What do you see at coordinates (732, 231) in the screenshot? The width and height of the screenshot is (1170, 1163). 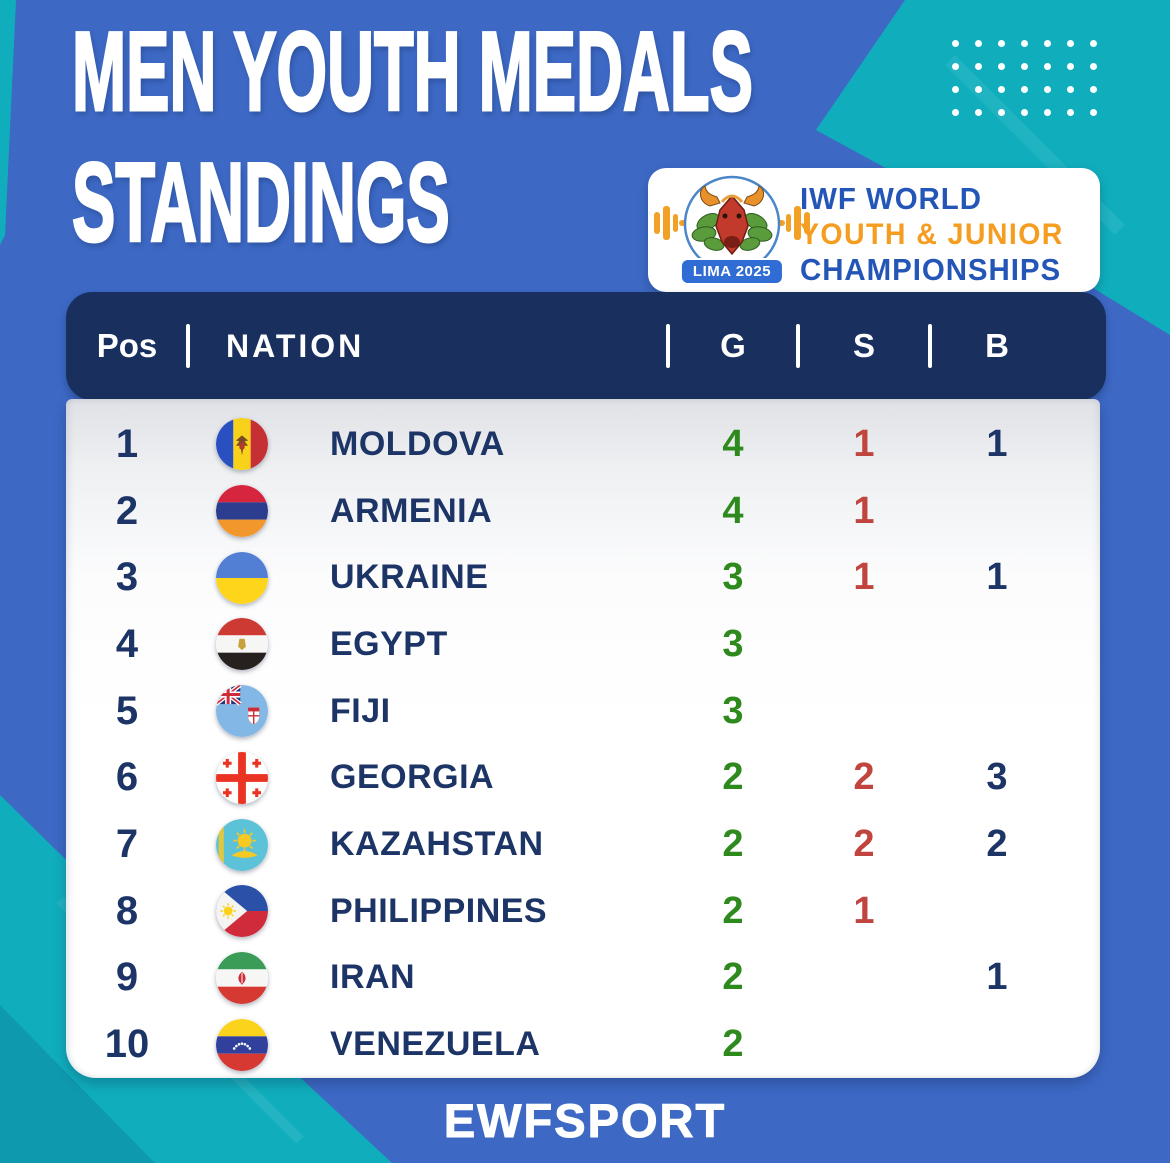 I see `championship-emblem-icon: LIMA 2025` at bounding box center [732, 231].